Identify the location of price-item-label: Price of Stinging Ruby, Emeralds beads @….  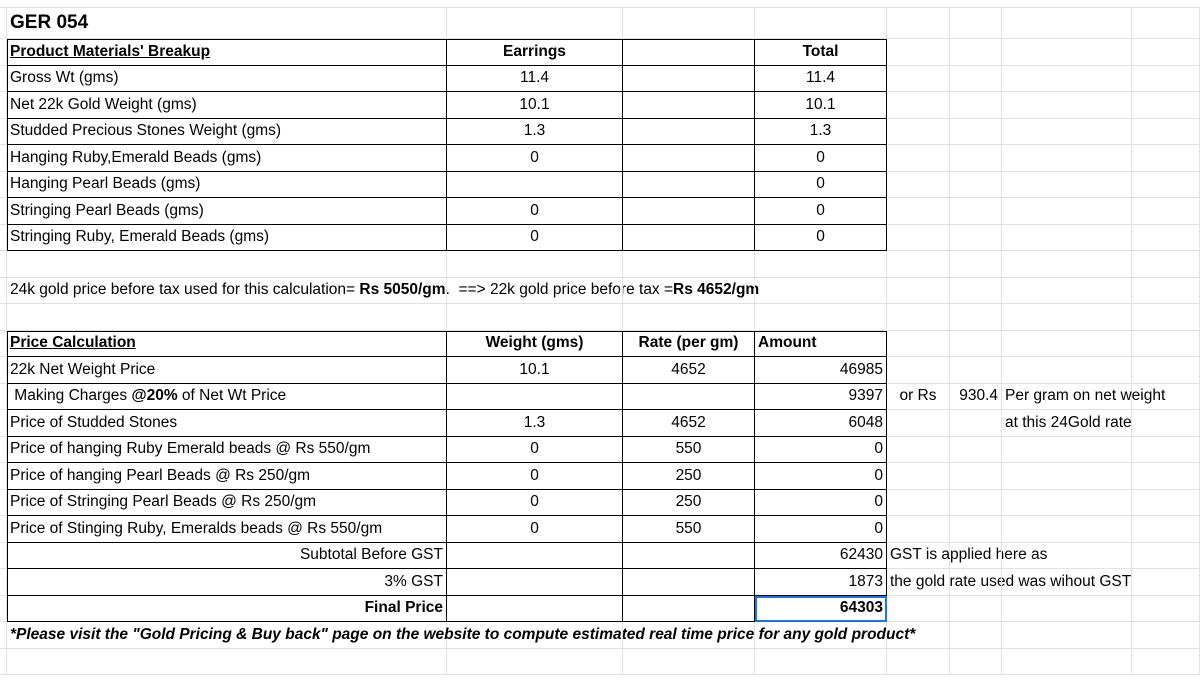
(227, 529).